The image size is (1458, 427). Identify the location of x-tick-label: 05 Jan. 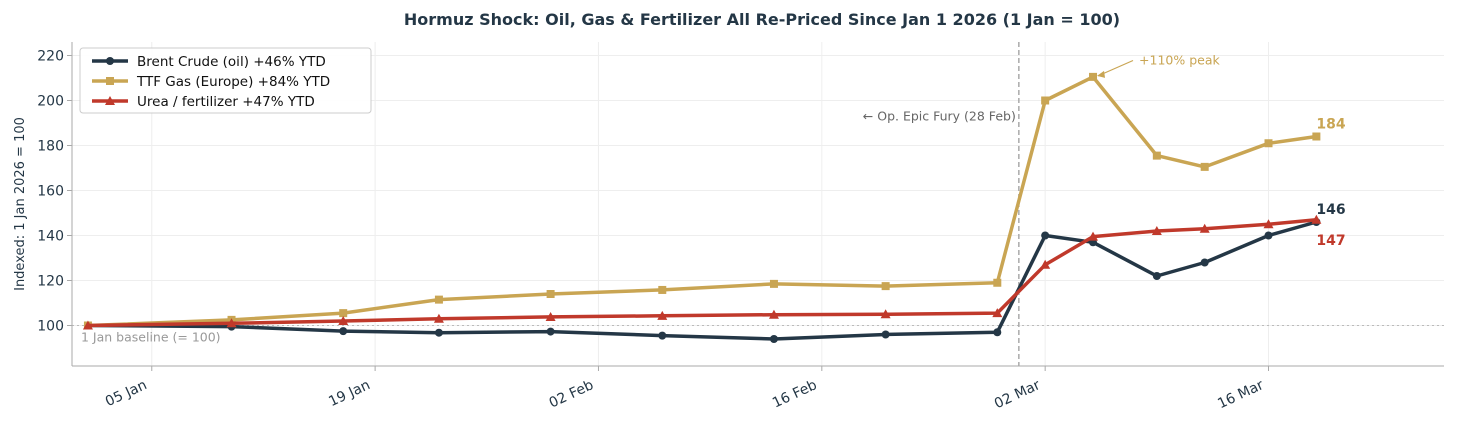
(126, 393).